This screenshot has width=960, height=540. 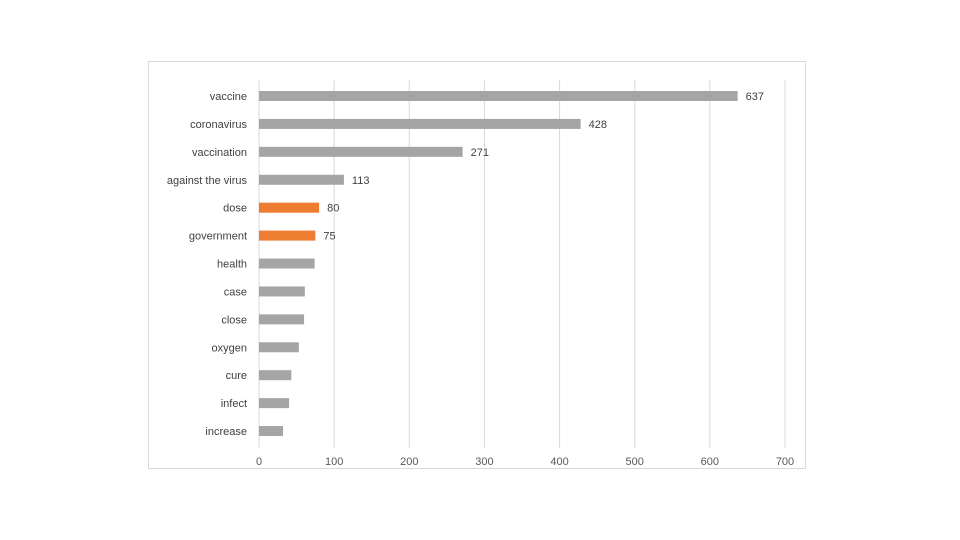 What do you see at coordinates (234, 320) in the screenshot?
I see `category-label: close` at bounding box center [234, 320].